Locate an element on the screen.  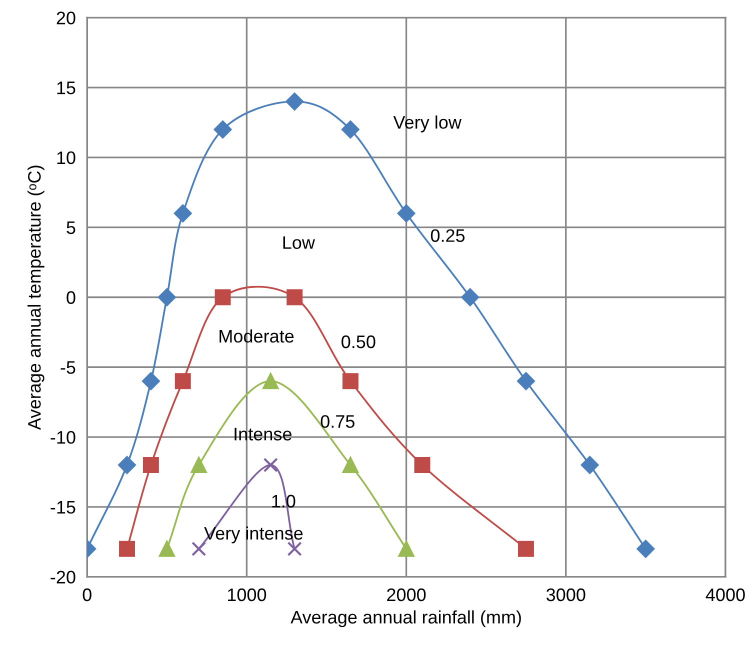
x-tick-label: 3000 is located at coordinates (566, 595).